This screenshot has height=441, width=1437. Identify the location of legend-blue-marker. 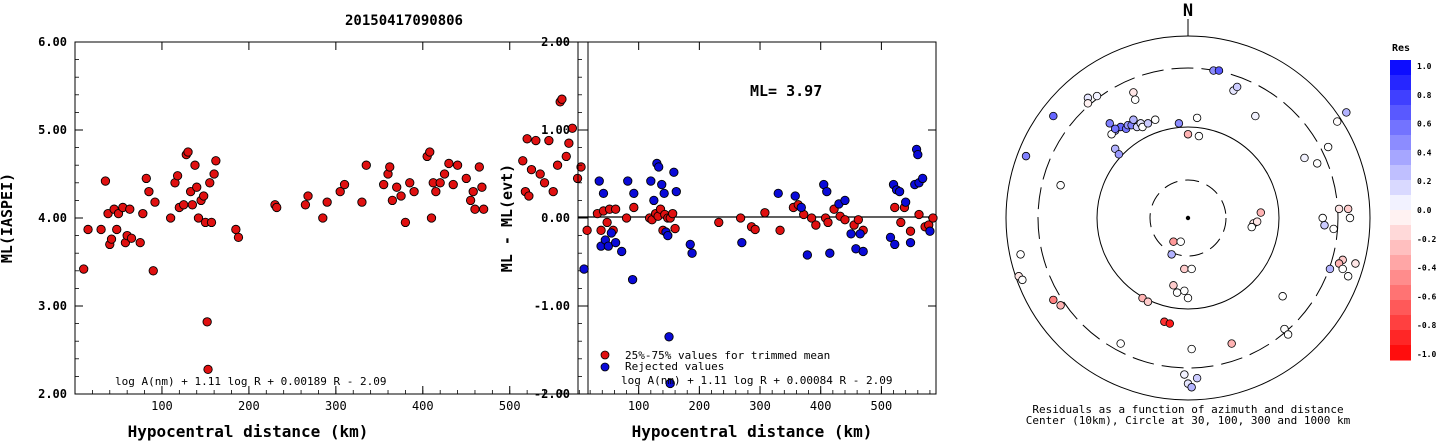
(605, 367).